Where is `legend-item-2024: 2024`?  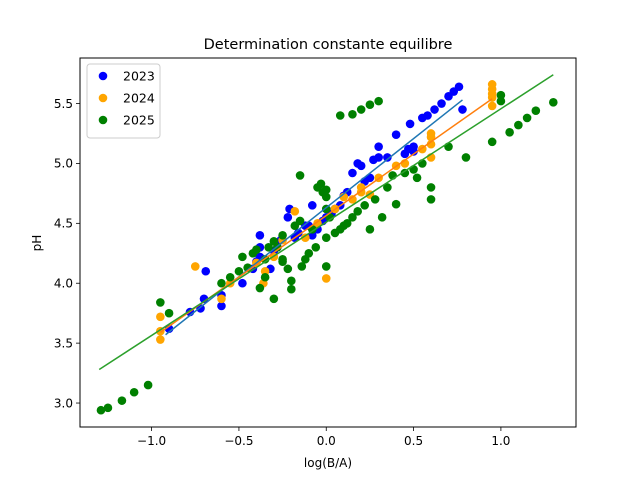
legend-item-2024: 2024 is located at coordinates (126, 98).